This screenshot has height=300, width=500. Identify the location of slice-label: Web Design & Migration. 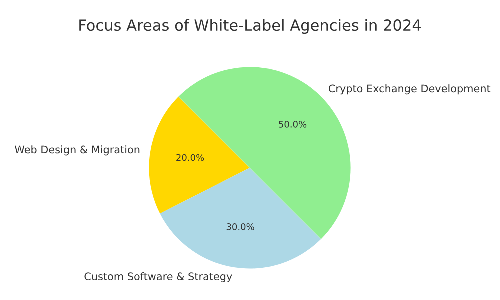
(77, 151).